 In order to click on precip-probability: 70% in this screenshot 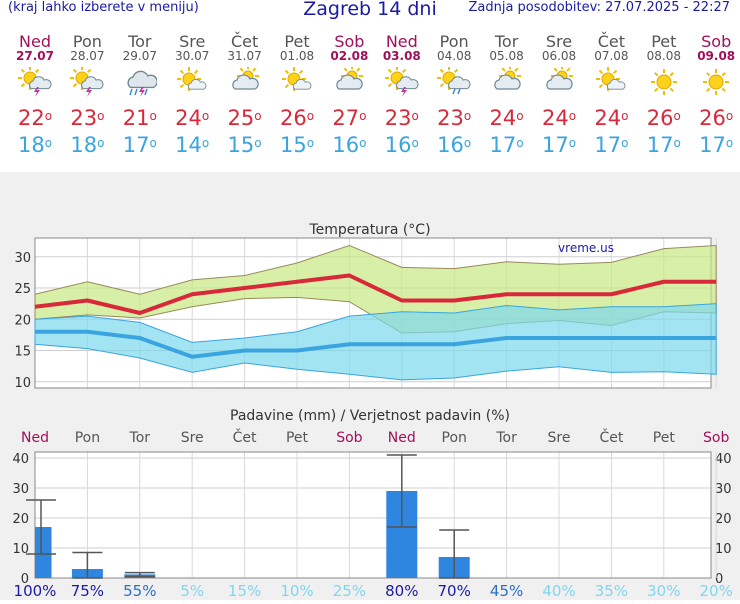, I will do `click(454, 591)`.